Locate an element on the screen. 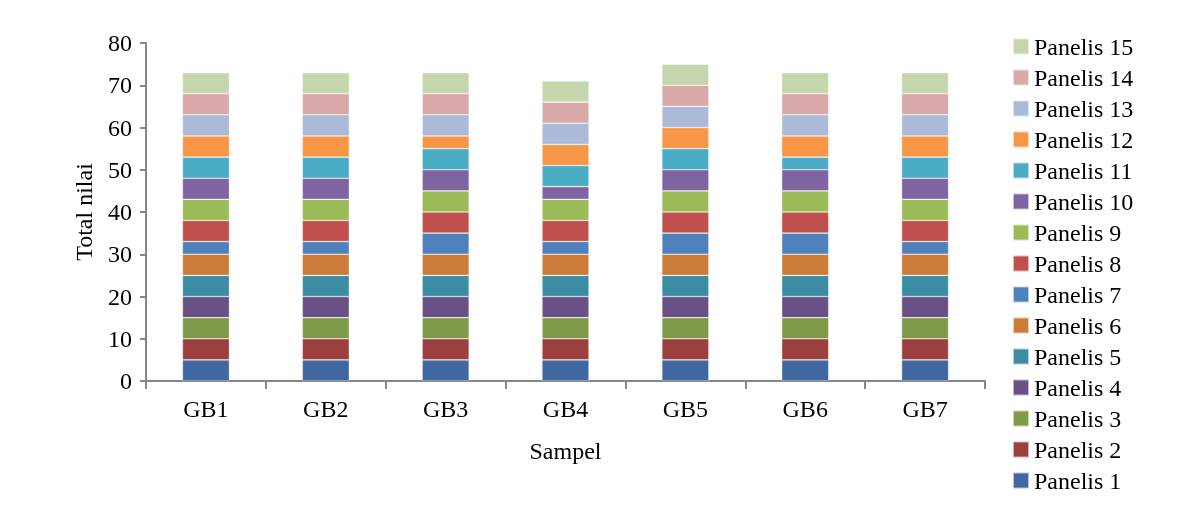 The height and width of the screenshot is (511, 1198). y-axis-title: Total nilai is located at coordinates (84, 211).